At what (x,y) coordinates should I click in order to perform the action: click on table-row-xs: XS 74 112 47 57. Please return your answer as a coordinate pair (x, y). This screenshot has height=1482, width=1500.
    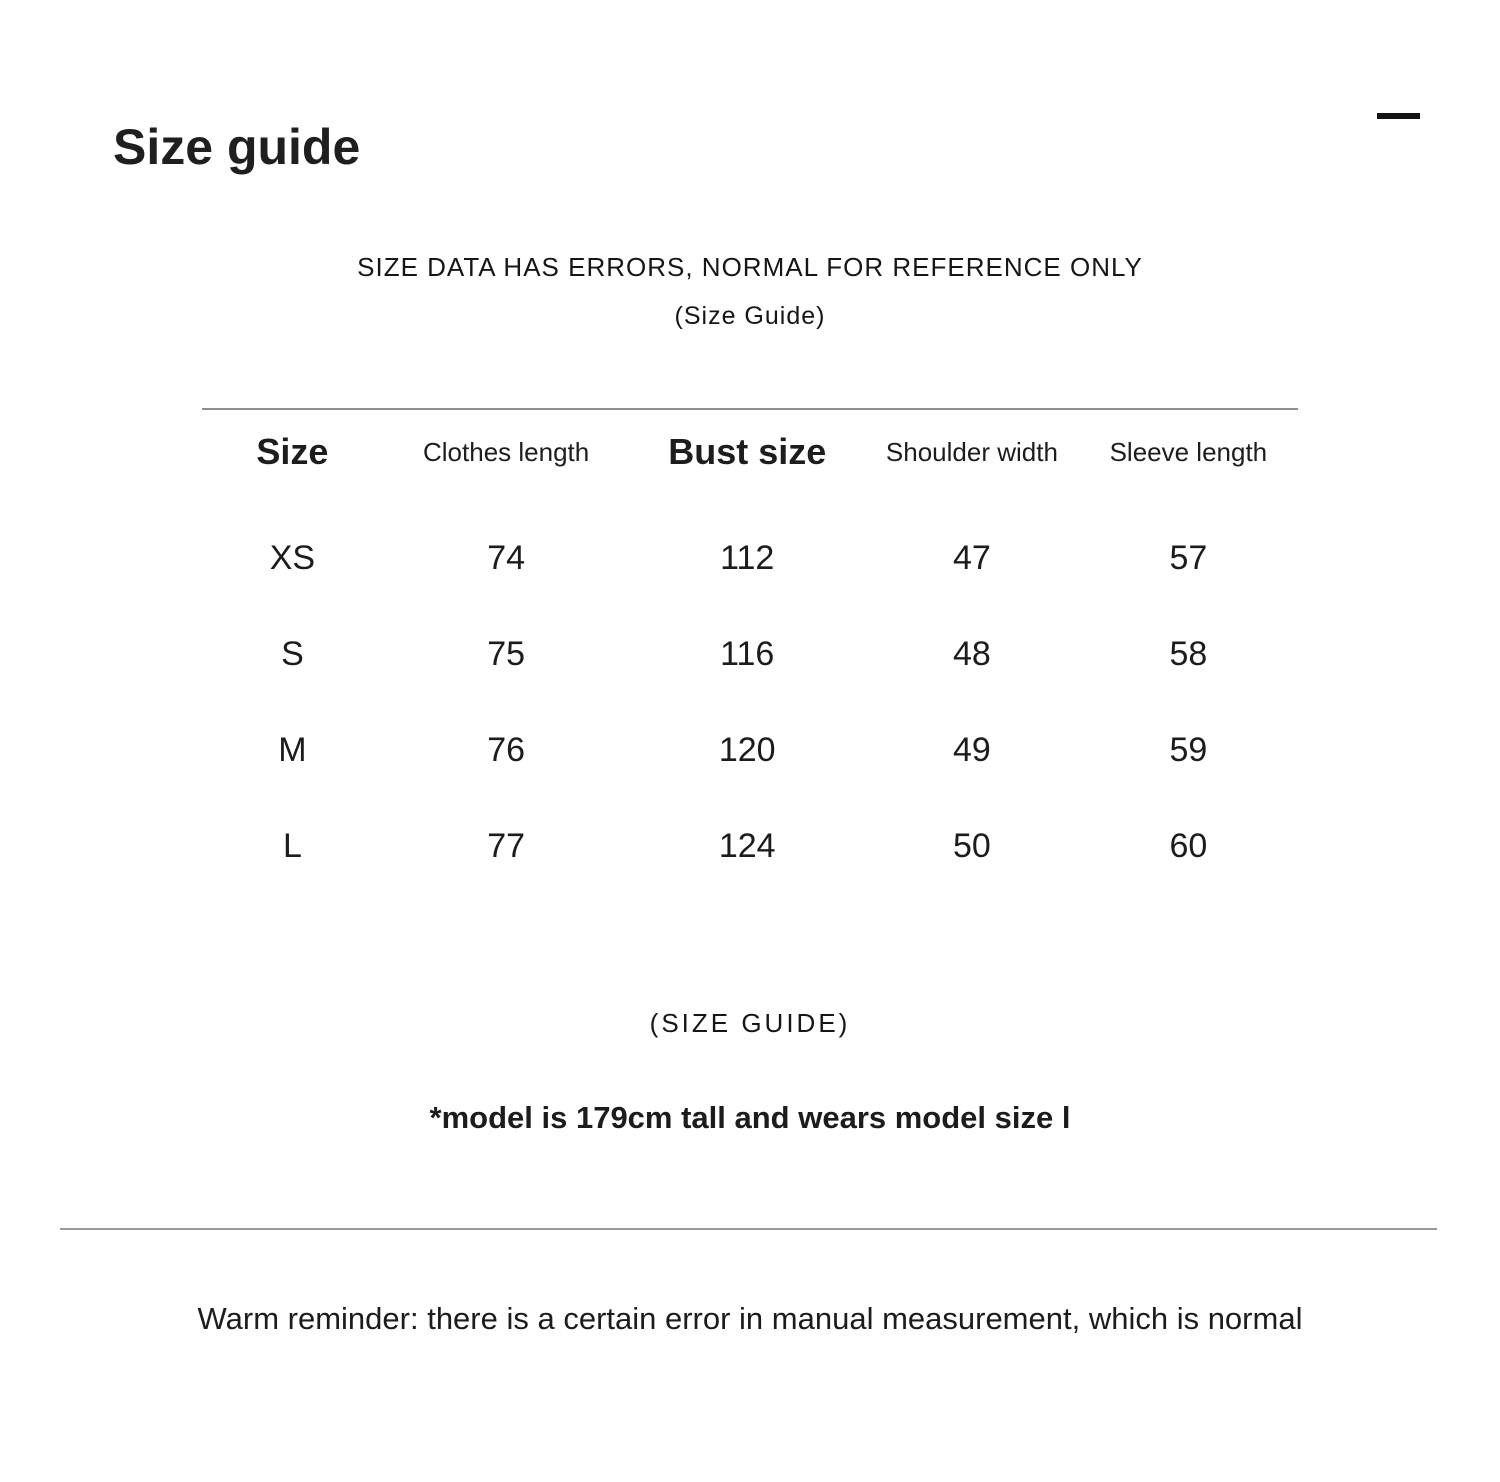
    Looking at the image, I should click on (750, 558).